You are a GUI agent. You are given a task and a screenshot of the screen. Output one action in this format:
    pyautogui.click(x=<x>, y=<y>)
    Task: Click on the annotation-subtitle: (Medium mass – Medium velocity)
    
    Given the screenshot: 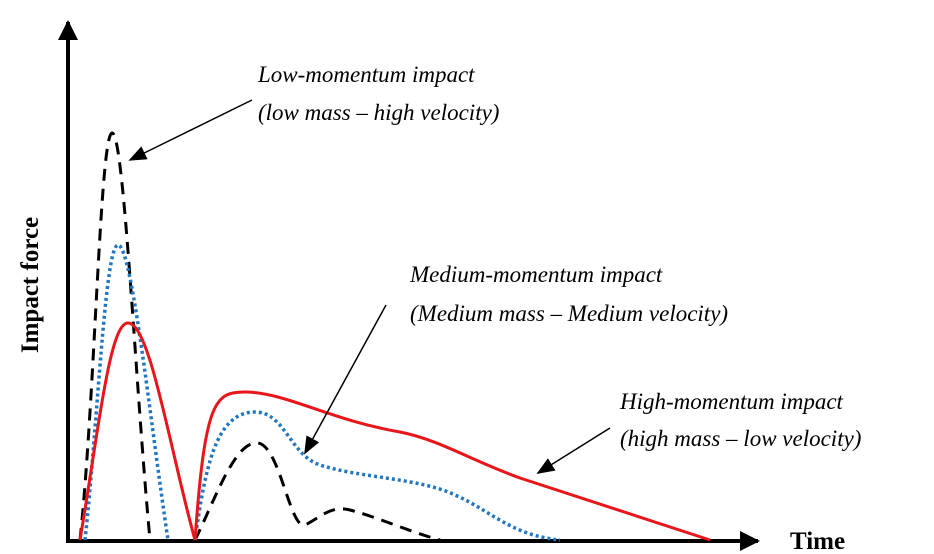 What is the action you would take?
    pyautogui.click(x=569, y=313)
    